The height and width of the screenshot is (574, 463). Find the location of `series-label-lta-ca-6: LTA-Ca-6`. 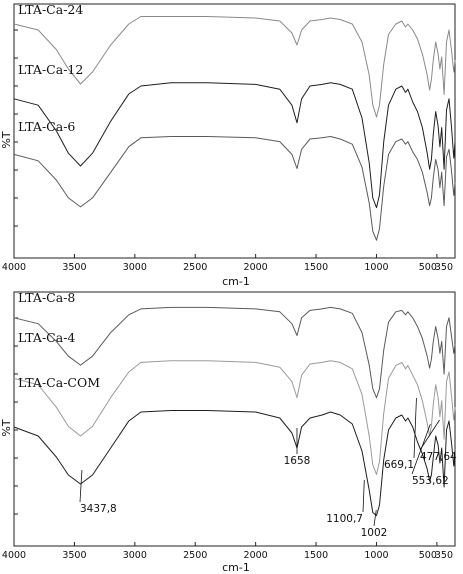

series-label-lta-ca-6: LTA-Ca-6 is located at coordinates (46, 126).